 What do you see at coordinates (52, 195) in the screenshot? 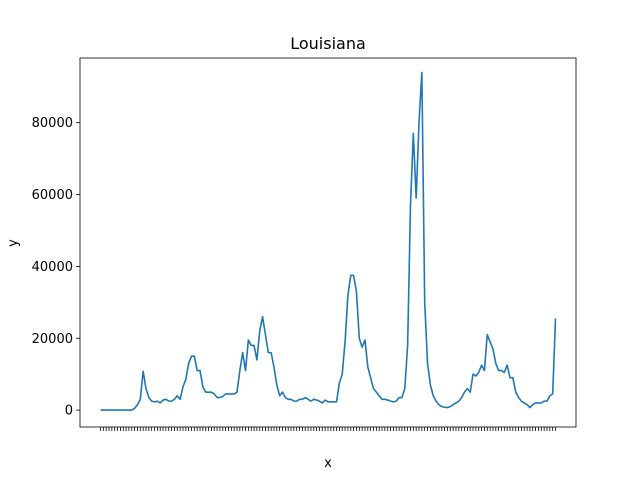
I see `y-tick-label: 60000` at bounding box center [52, 195].